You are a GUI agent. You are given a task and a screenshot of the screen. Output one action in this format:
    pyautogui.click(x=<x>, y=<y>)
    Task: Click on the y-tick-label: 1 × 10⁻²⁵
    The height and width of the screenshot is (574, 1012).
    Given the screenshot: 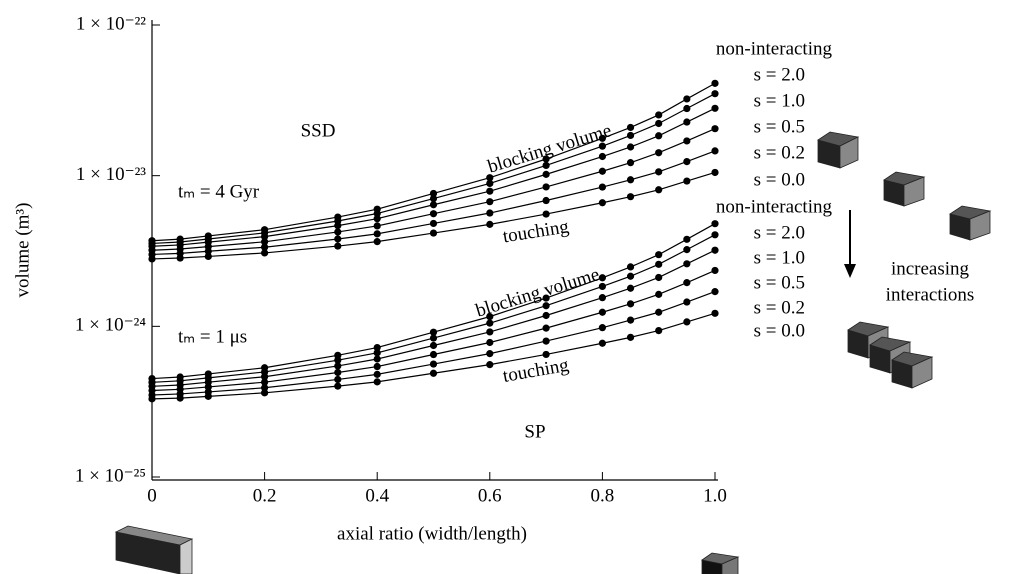 What is the action you would take?
    pyautogui.click(x=110, y=475)
    